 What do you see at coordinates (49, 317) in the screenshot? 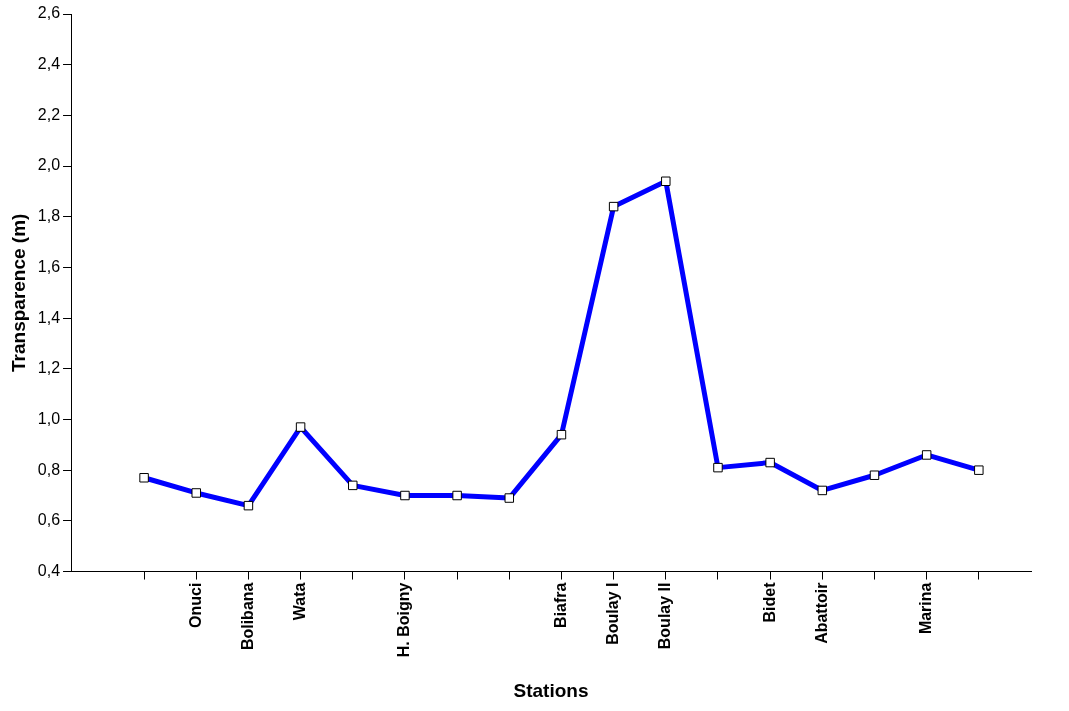
I see `y-tick-label: 1,4` at bounding box center [49, 317].